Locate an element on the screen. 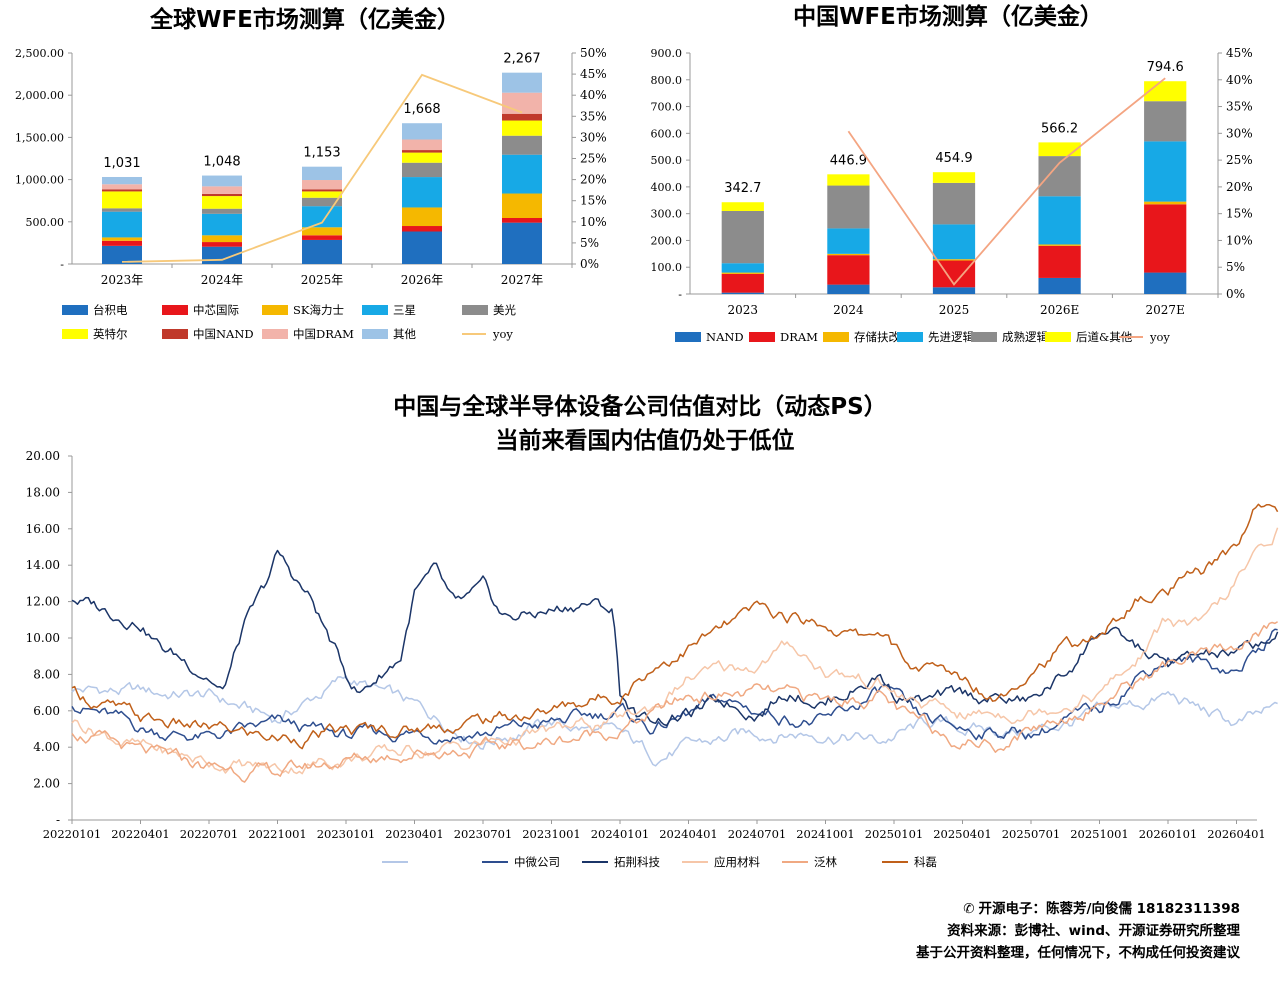 The image size is (1280, 981). legend-label: DRAM is located at coordinates (799, 337).